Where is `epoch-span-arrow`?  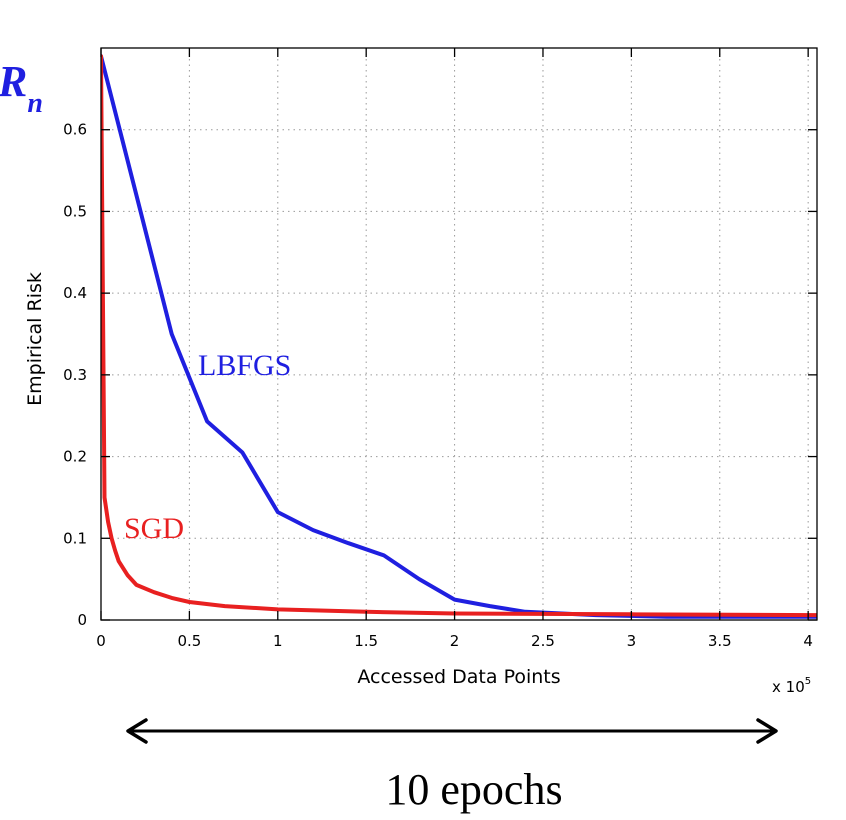 epoch-span-arrow is located at coordinates (452, 731).